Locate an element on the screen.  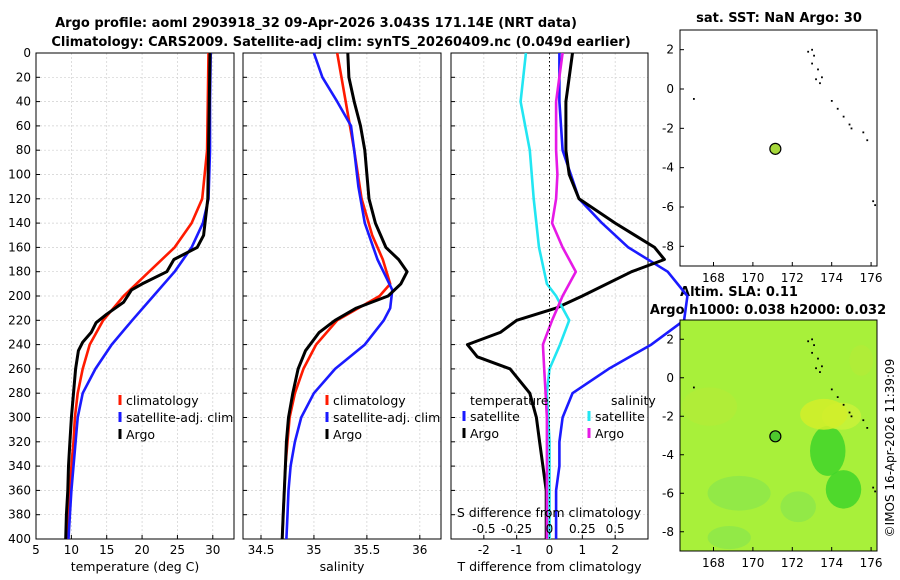
xtick-label: 34.5 is located at coordinates (261, 550).